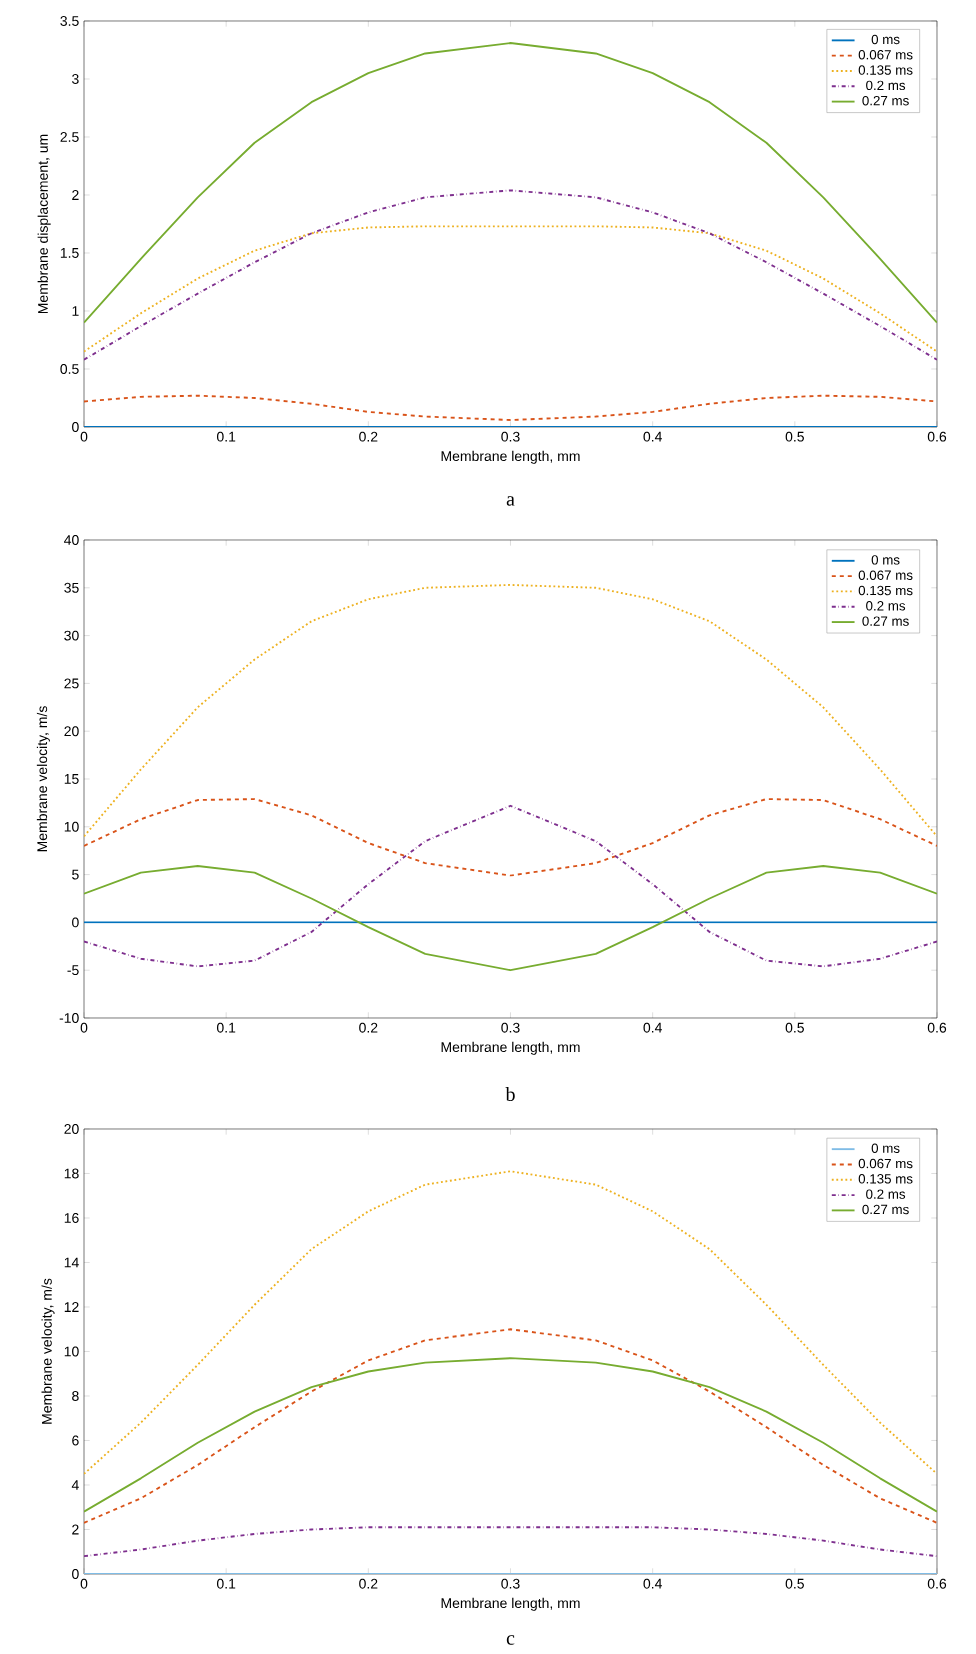 Image resolution: width=976 pixels, height=1654 pixels. What do you see at coordinates (71, 1173) in the screenshot?
I see `y-tick-label: 18` at bounding box center [71, 1173].